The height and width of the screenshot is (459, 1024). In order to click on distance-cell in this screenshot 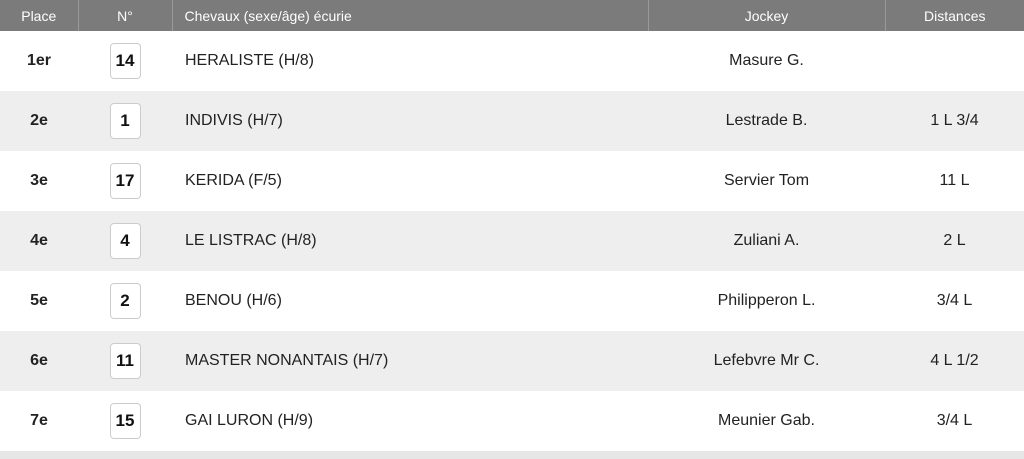, I will do `click(954, 61)`.